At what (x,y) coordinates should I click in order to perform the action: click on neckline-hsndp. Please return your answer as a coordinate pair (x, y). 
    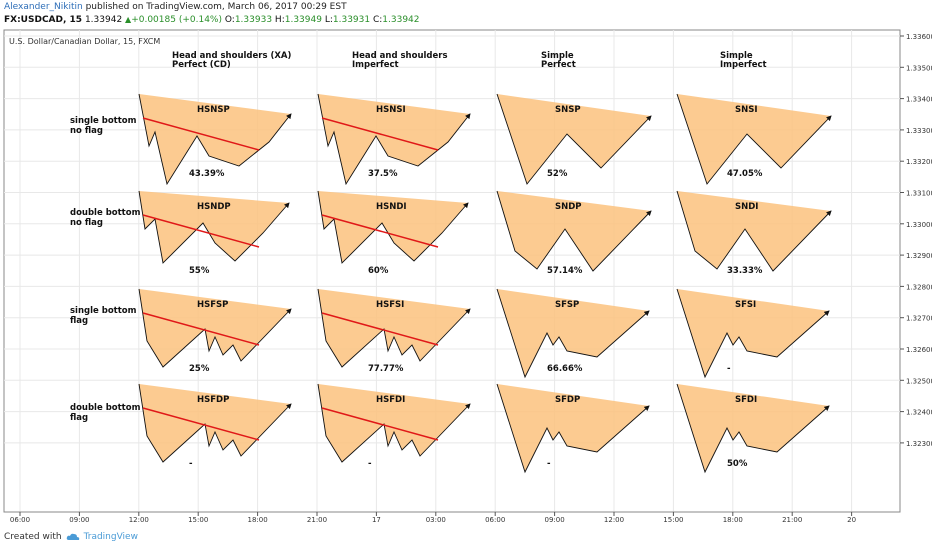
    Looking at the image, I should click on (201, 231).